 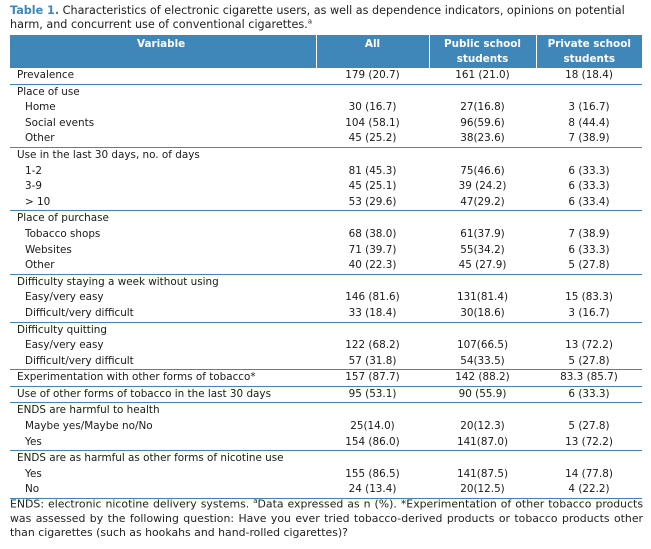 What do you see at coordinates (63, 233) in the screenshot?
I see `row-label: Tobacco shops` at bounding box center [63, 233].